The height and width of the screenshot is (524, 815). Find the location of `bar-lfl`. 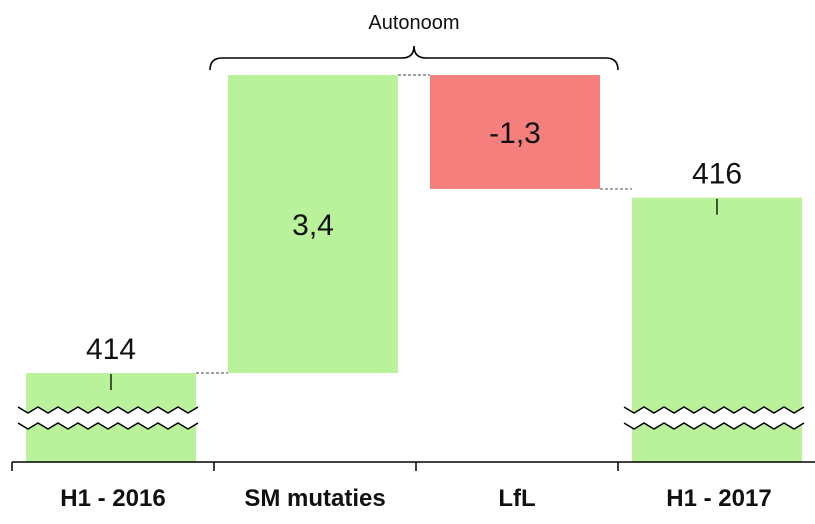

bar-lfl is located at coordinates (515, 132).